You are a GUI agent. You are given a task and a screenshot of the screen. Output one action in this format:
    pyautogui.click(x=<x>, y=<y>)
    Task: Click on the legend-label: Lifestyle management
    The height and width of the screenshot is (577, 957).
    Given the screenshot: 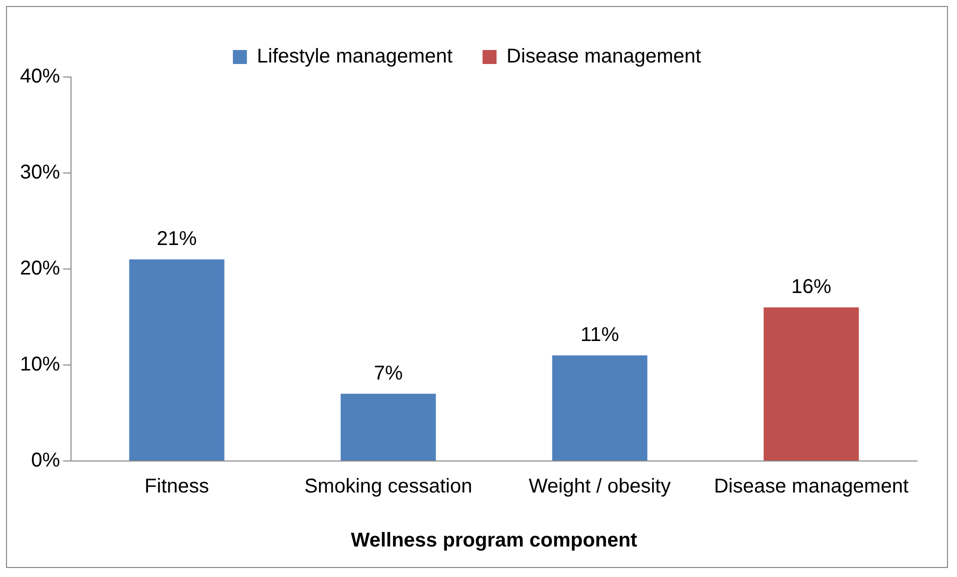 What is the action you would take?
    pyautogui.click(x=354, y=57)
    